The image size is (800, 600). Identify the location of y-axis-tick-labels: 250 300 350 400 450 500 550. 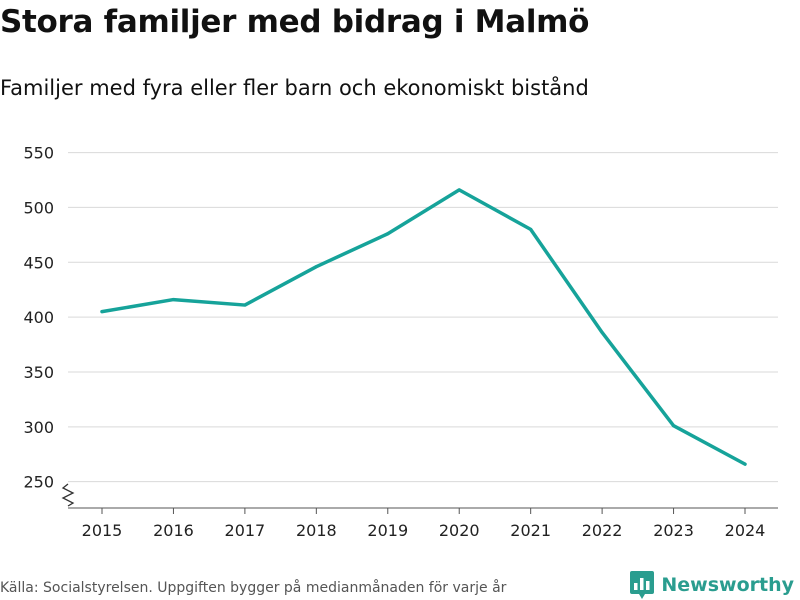
(38, 318).